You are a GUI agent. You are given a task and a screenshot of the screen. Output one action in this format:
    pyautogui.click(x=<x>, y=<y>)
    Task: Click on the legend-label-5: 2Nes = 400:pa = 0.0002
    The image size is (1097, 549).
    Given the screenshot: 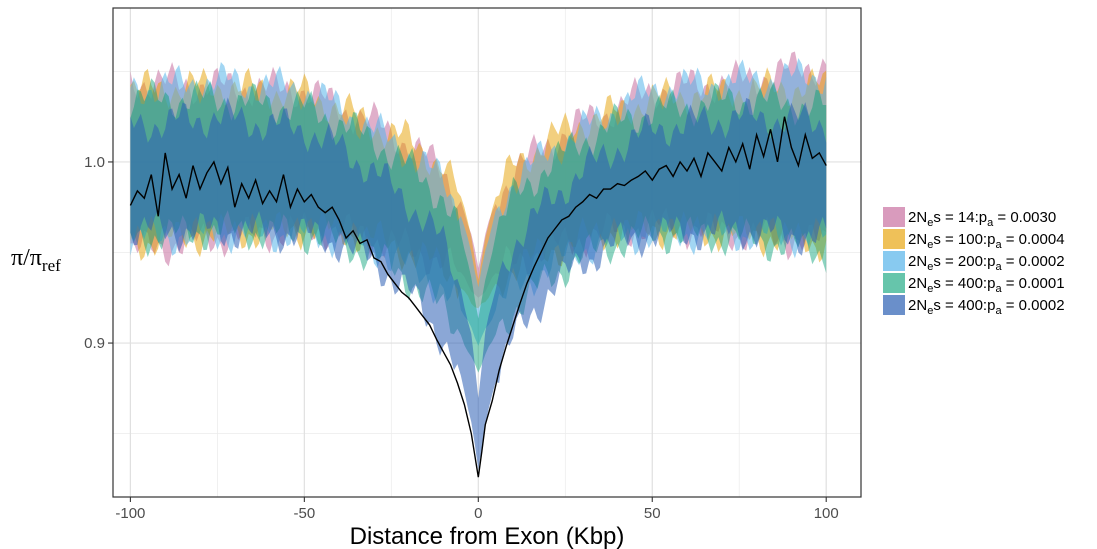 What is the action you would take?
    pyautogui.click(x=986, y=307)
    